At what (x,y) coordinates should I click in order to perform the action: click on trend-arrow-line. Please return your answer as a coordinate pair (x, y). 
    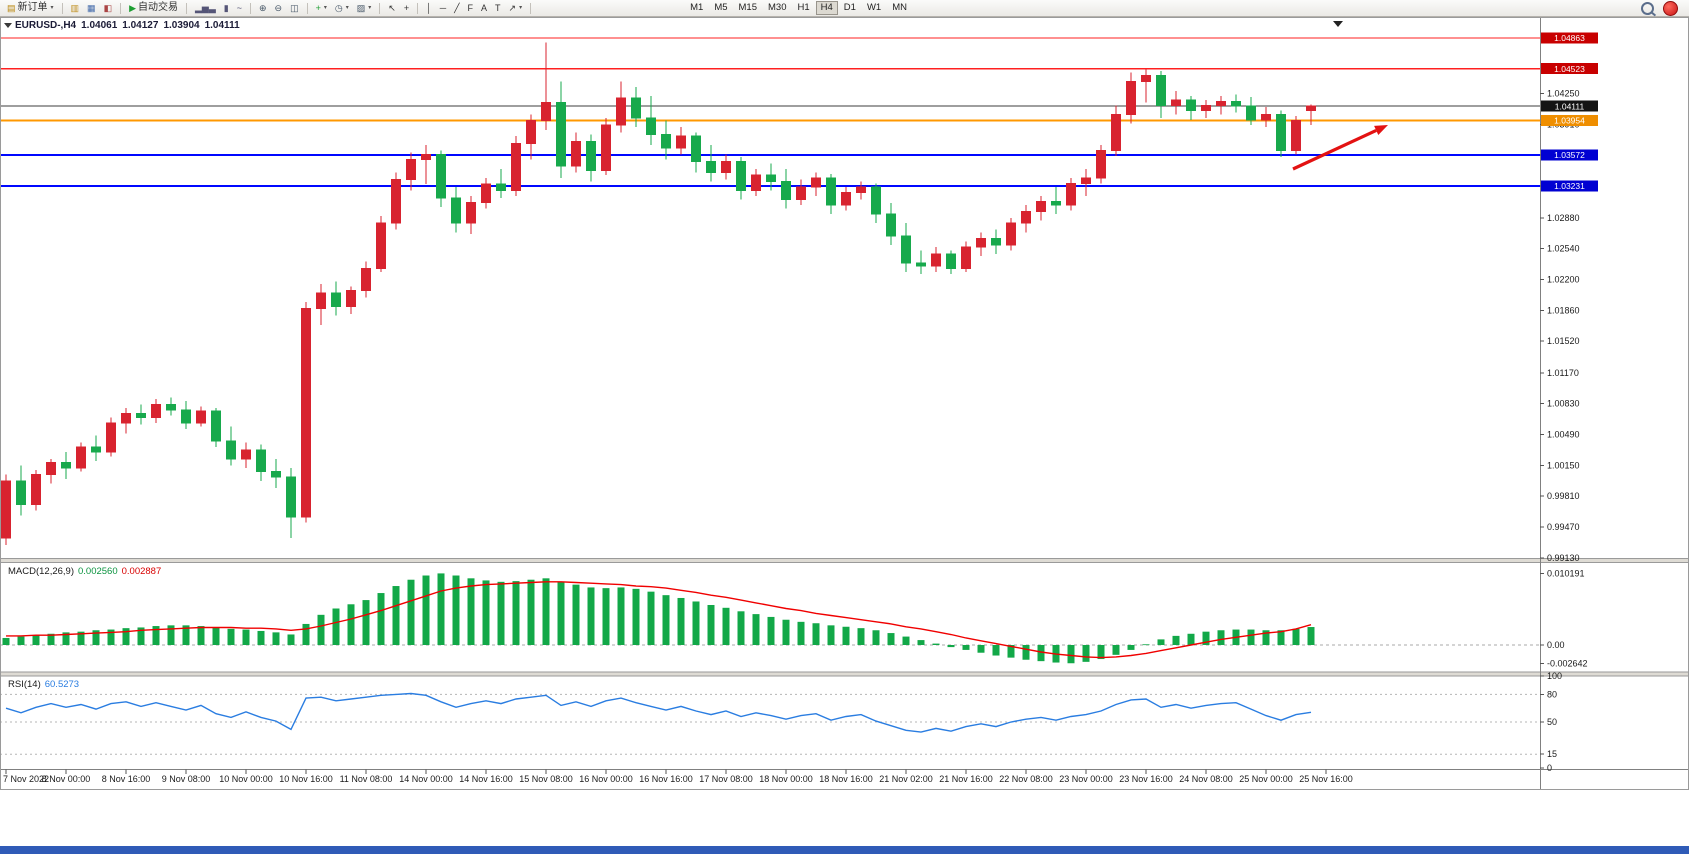
    Looking at the image, I should click on (1334, 150).